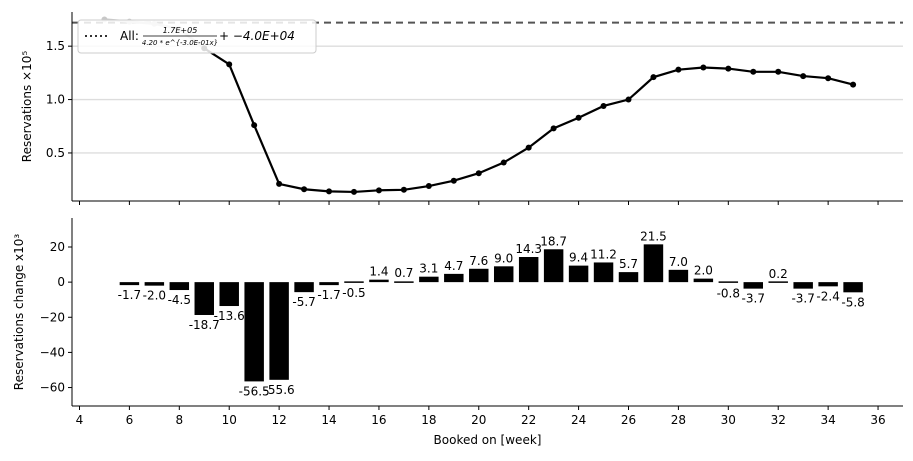 Image resolution: width=913 pixels, height=461 pixels. Describe the element at coordinates (204, 325) in the screenshot. I see `bar-value-label: -18.7` at that location.